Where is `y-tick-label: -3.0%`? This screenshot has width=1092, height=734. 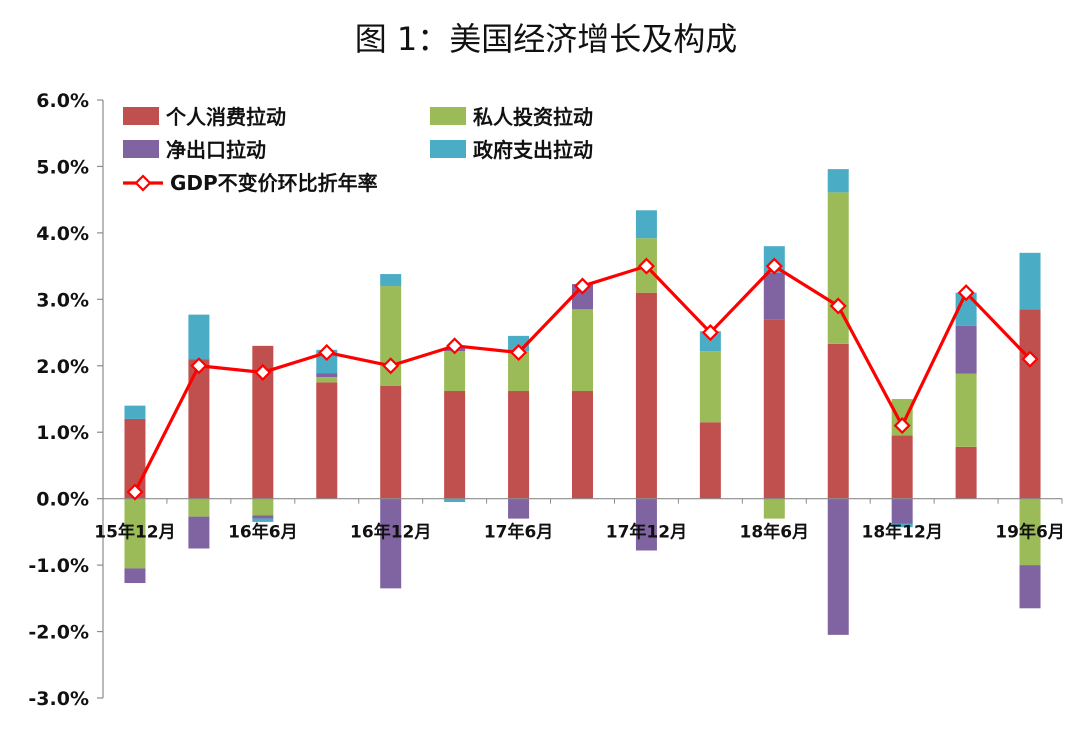 y-tick-label: -3.0% is located at coordinates (58, 699).